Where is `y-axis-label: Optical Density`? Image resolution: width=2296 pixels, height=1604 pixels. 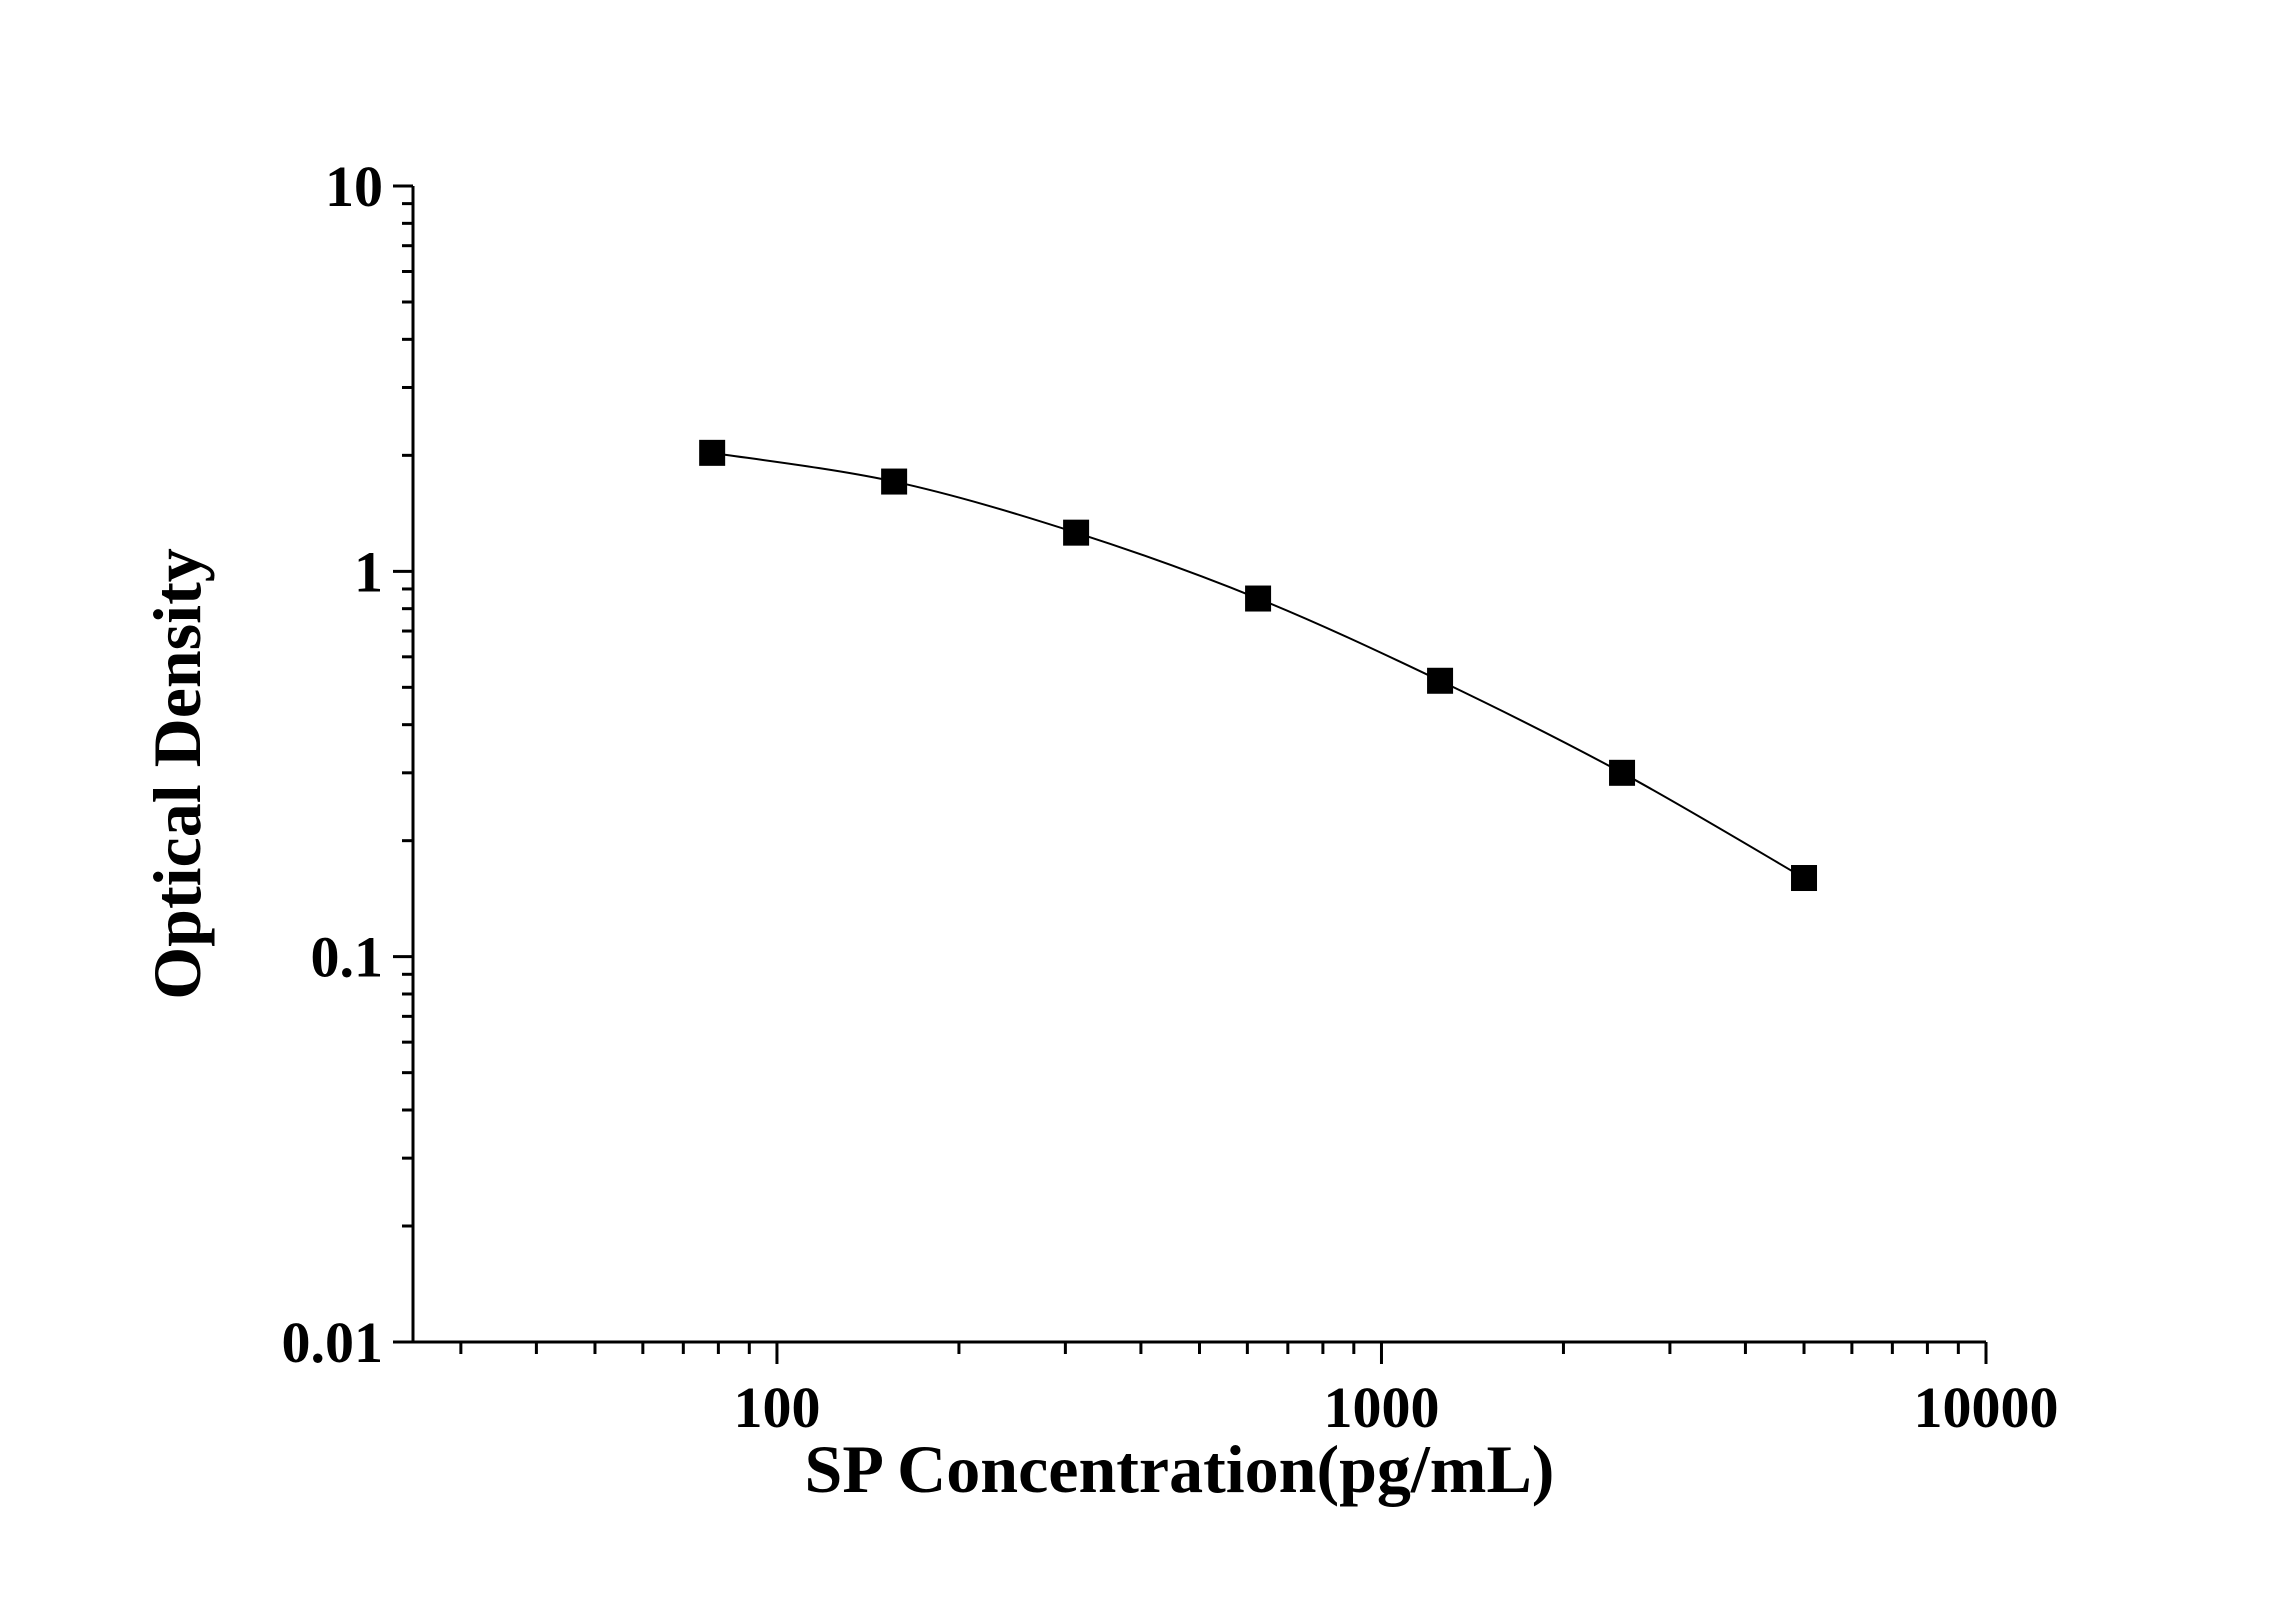
y-axis-label: Optical Density is located at coordinates (177, 773).